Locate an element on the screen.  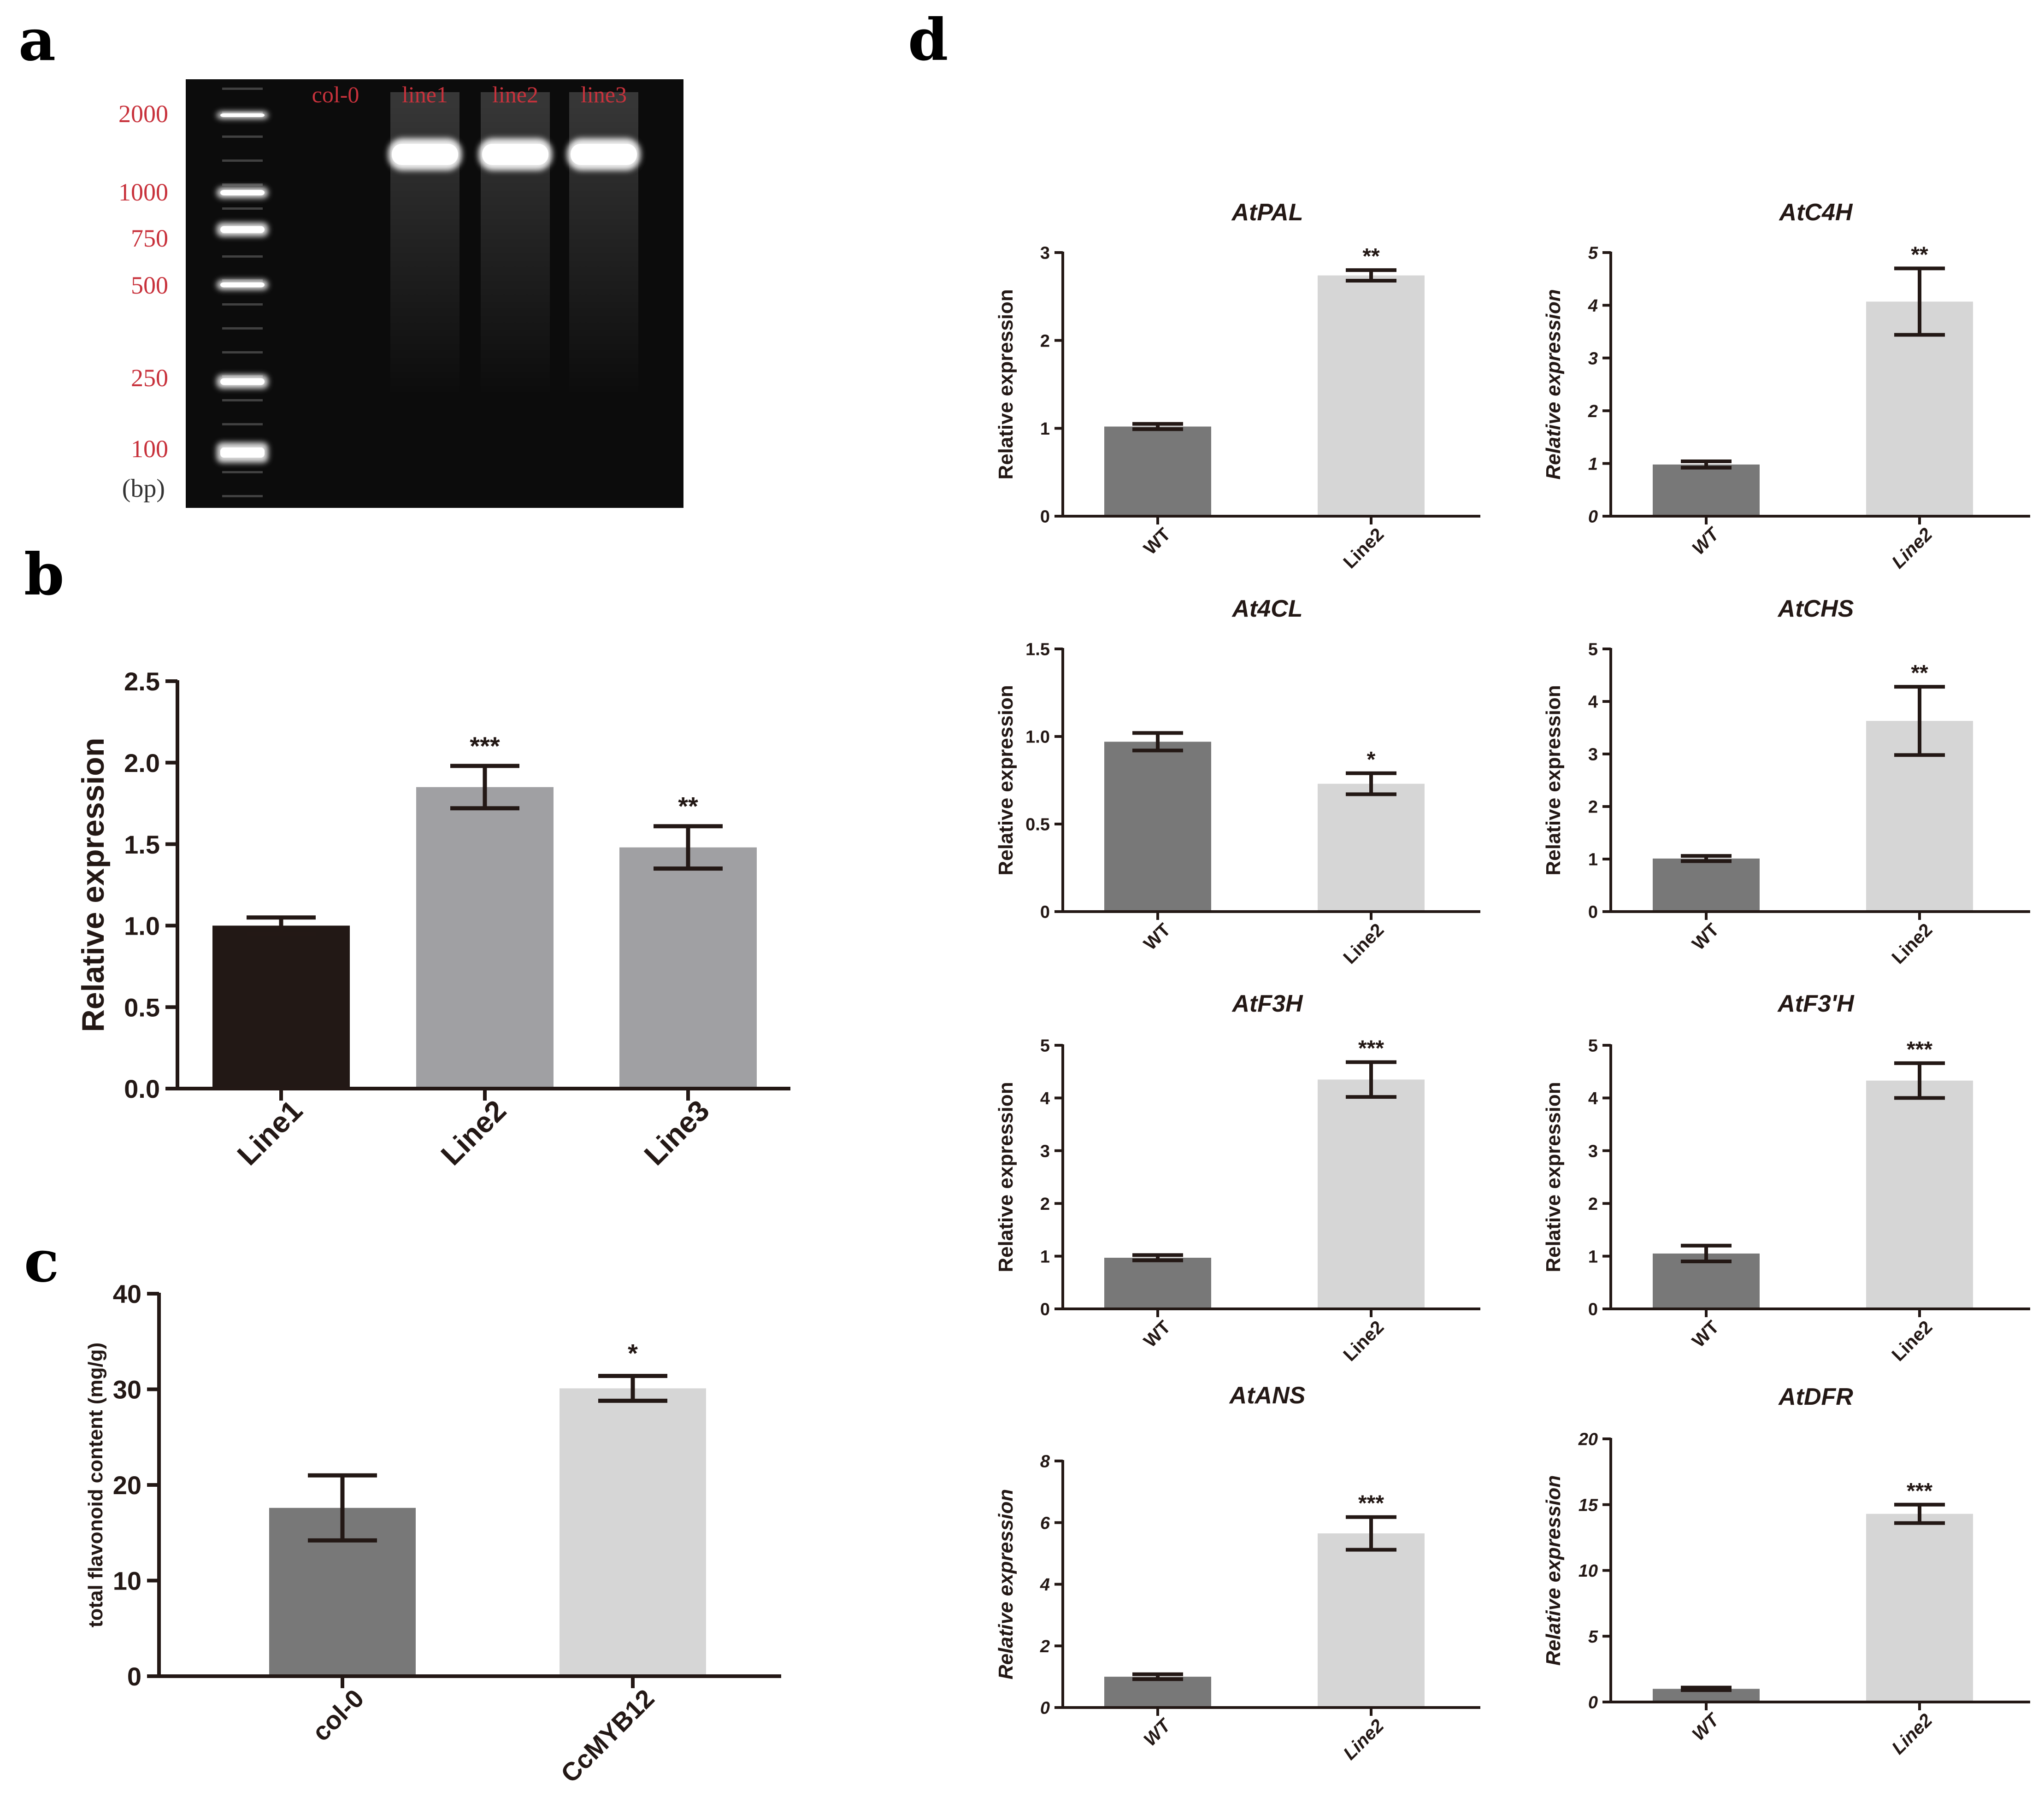
bar-ccmyb12 is located at coordinates (633, 1532).